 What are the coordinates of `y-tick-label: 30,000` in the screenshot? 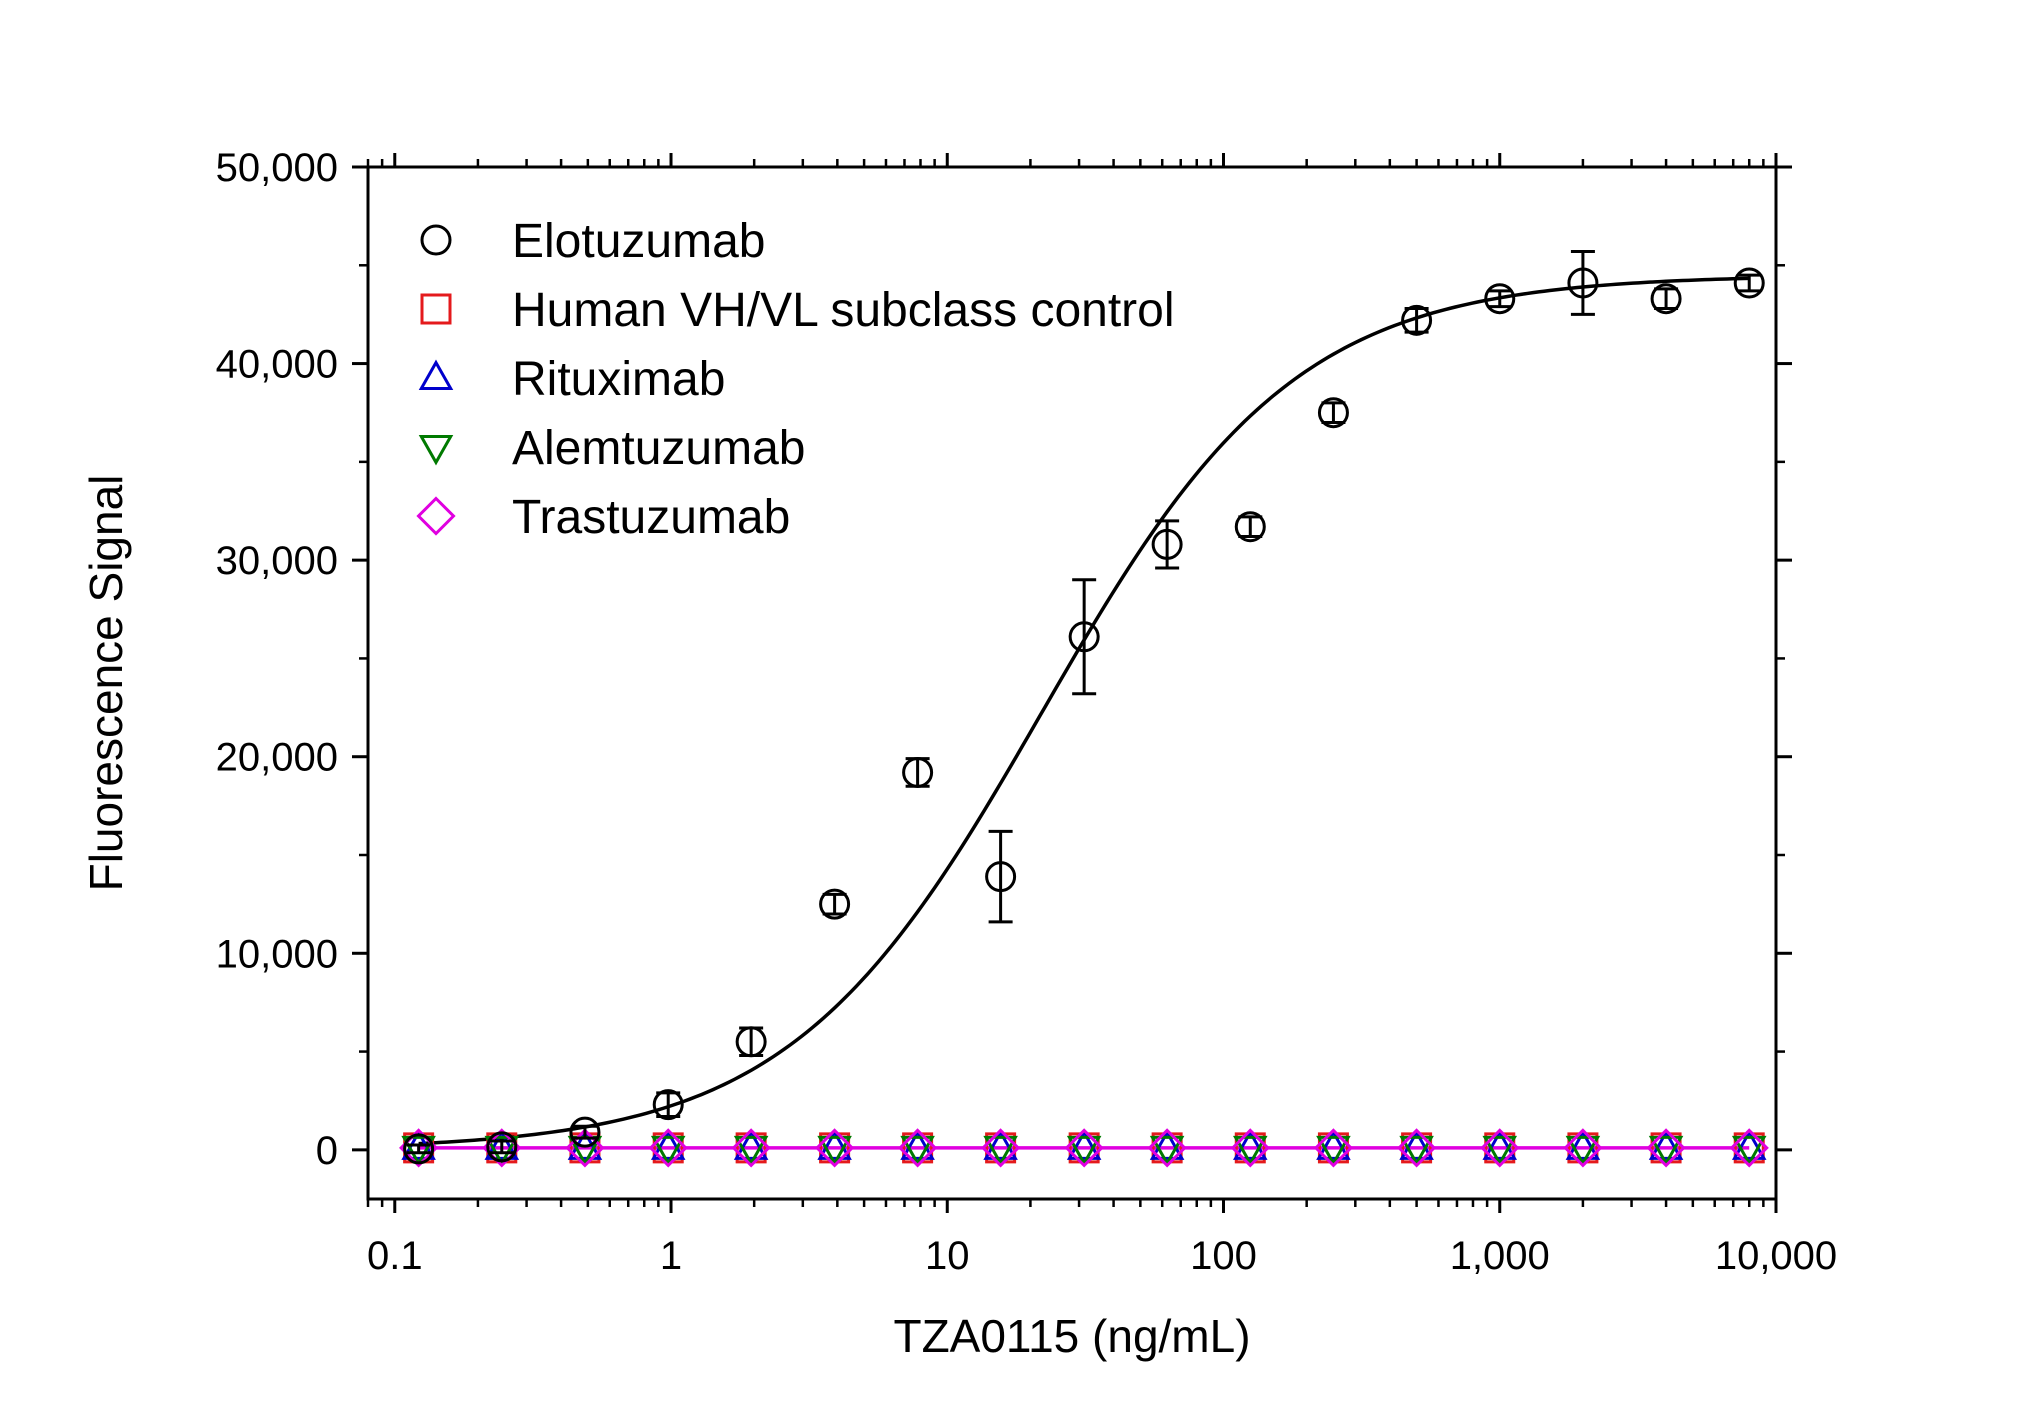 It's located at (277, 561).